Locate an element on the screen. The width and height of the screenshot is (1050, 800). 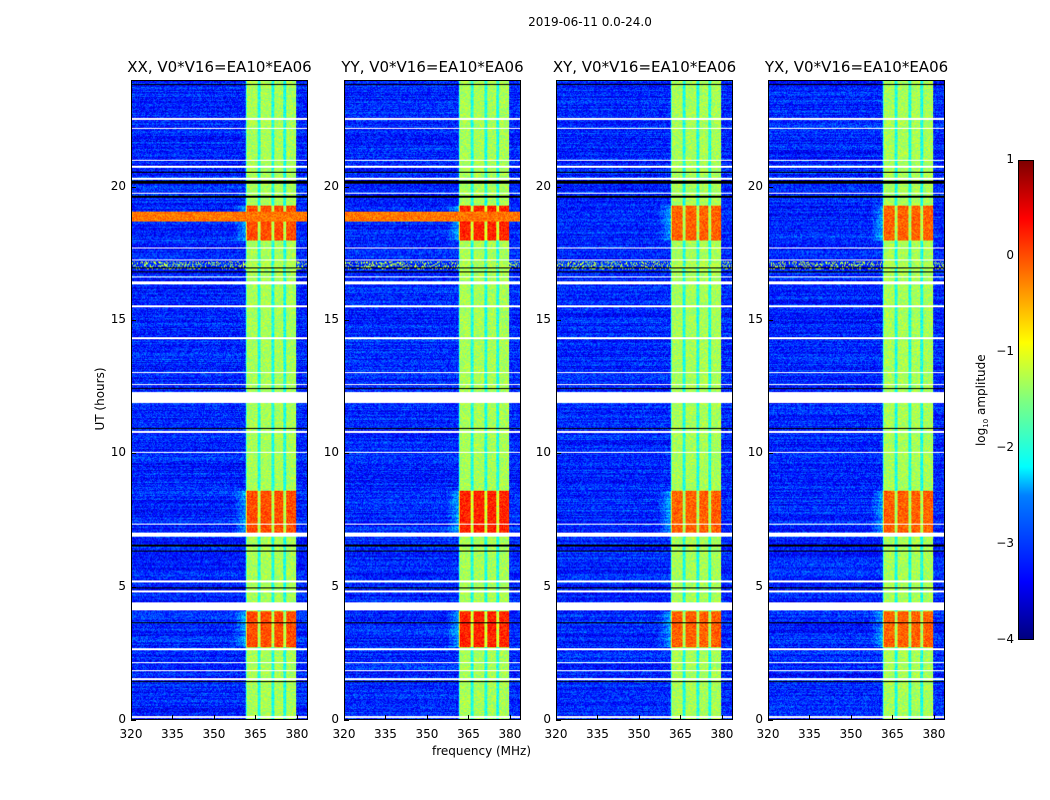
y-axis-label: UT (hours) is located at coordinates (100, 399).